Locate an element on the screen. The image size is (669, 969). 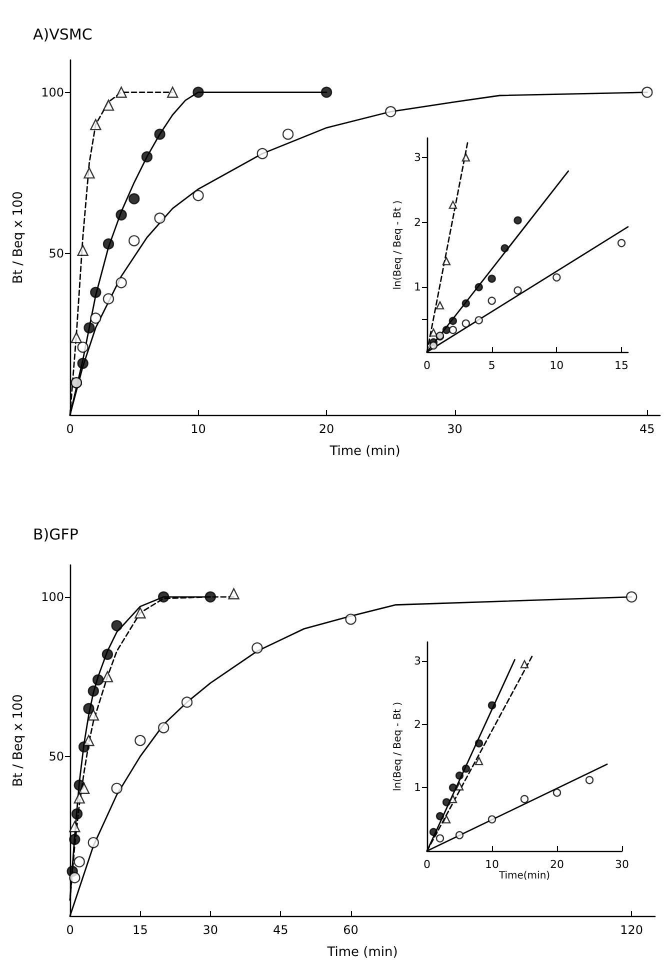
x-tick-label: 60 is located at coordinates (350, 930).